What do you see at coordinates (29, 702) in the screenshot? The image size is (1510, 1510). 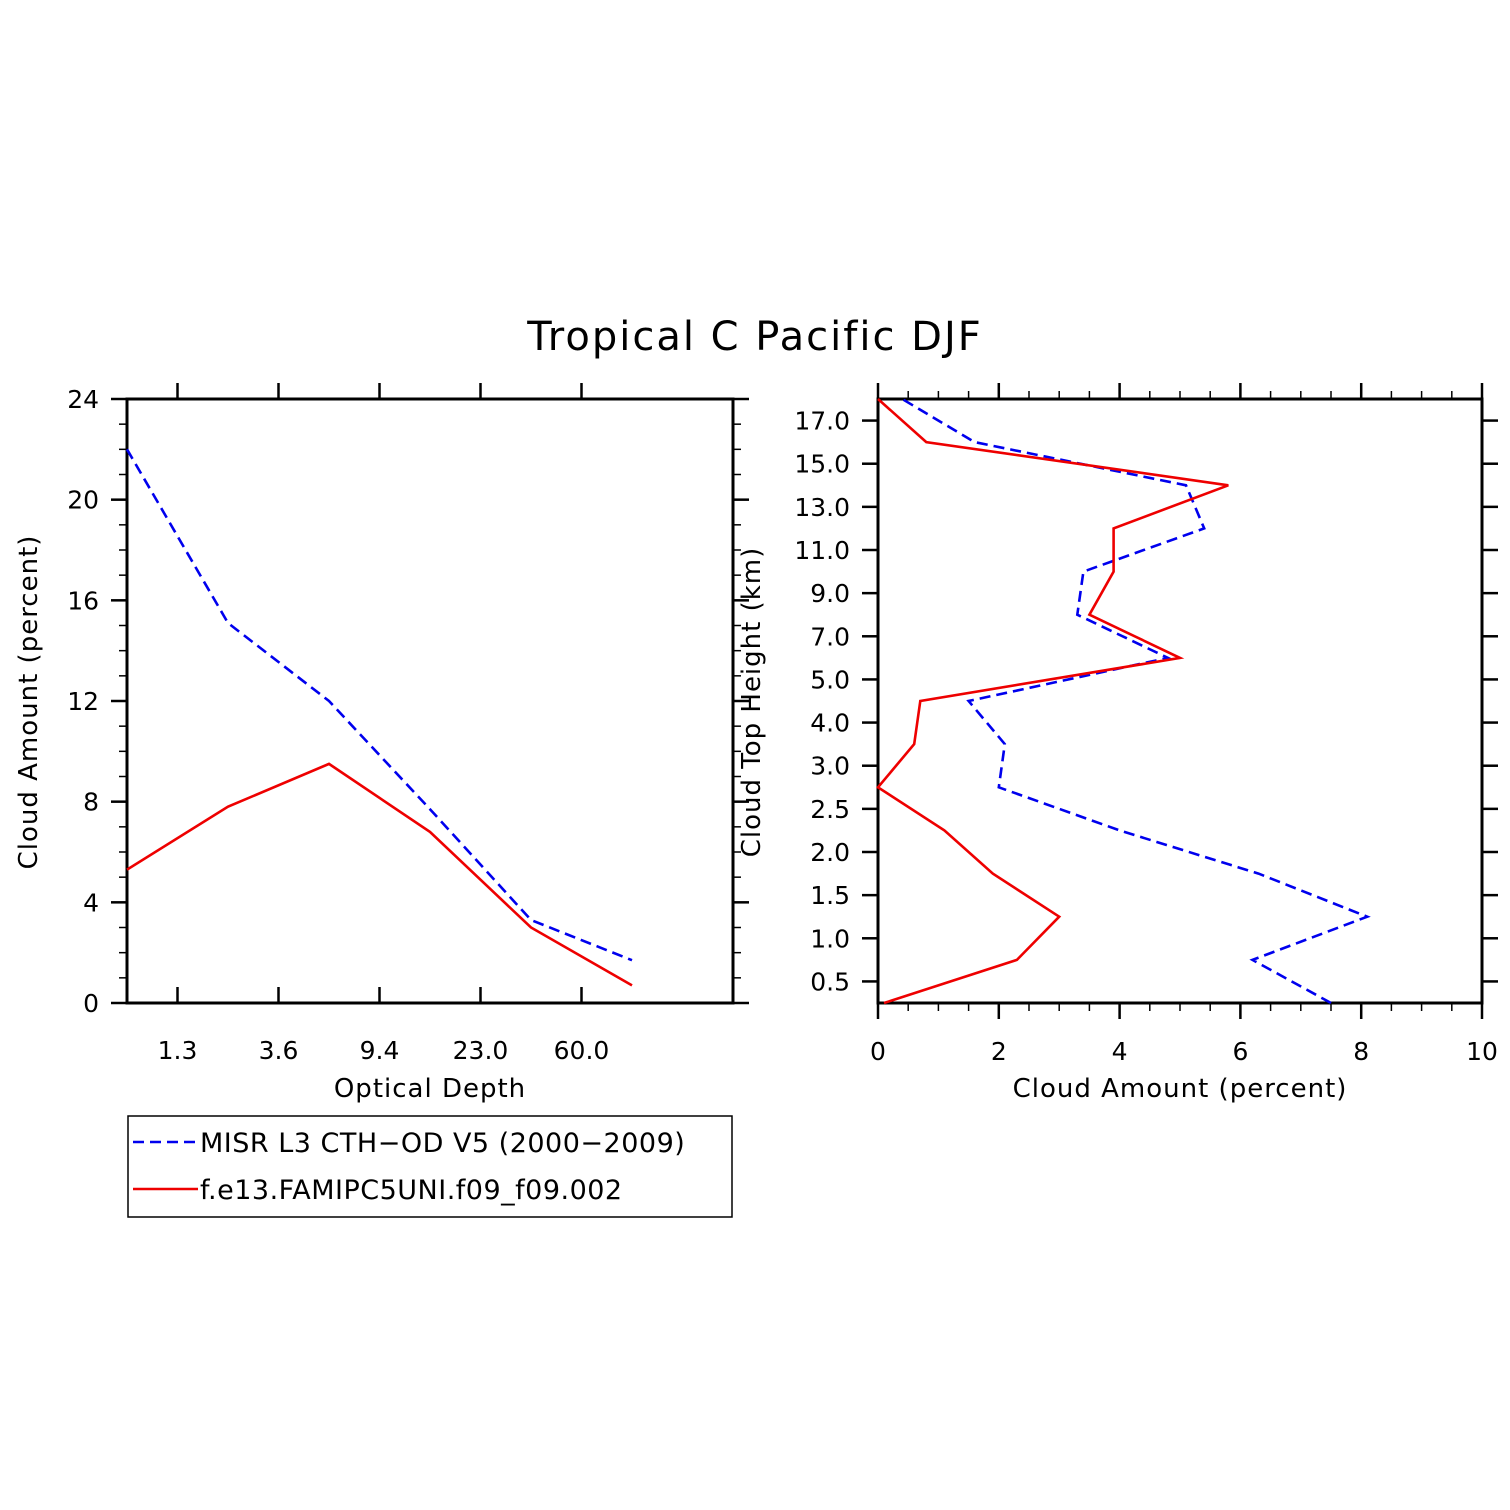 I see `left-y-axis-label: Cloud Amount (percent)` at bounding box center [29, 702].